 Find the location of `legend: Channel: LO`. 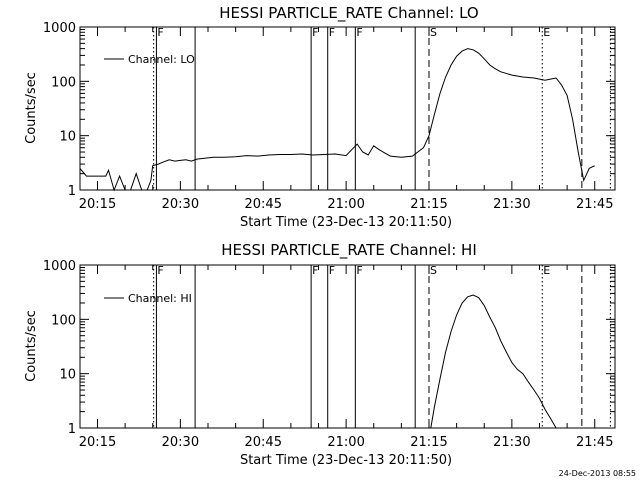

legend: Channel: LO is located at coordinates (149, 59).